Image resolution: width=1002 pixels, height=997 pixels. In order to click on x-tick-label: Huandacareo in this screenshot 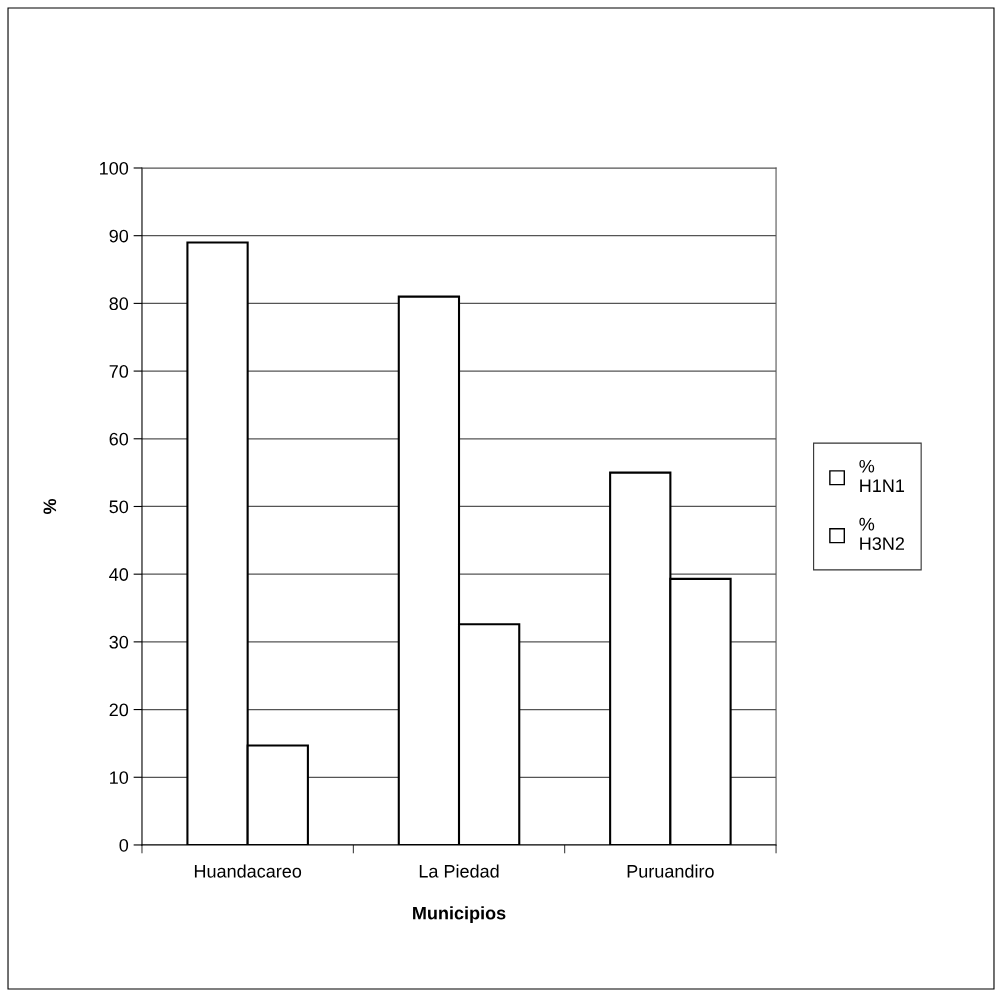, I will do `click(248, 871)`.